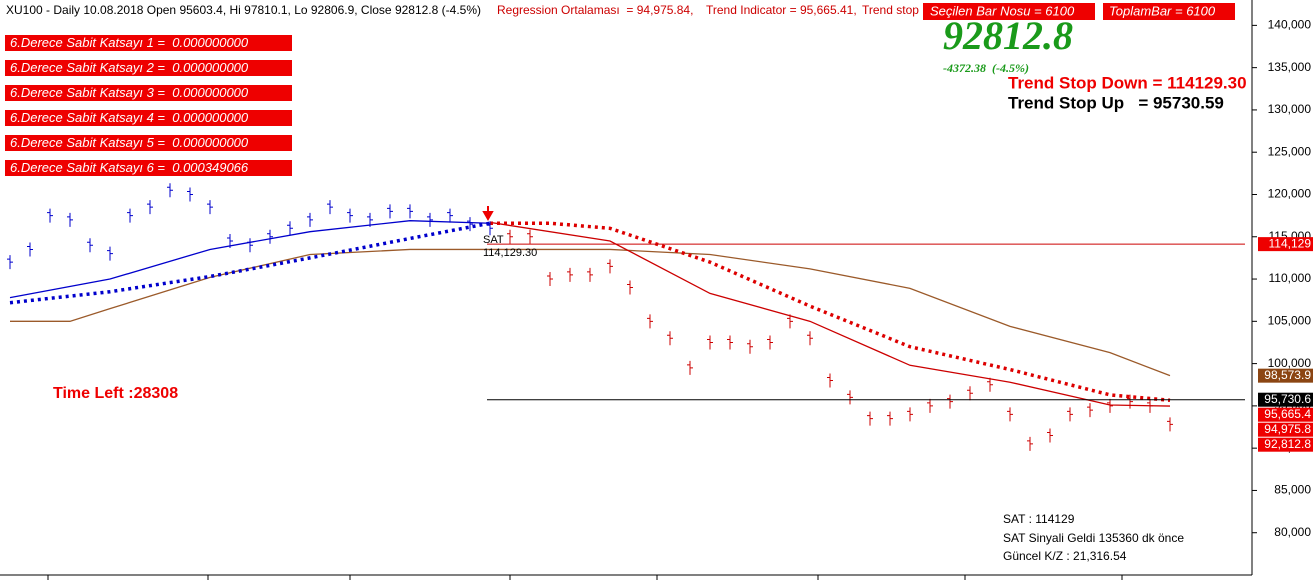  Describe the element at coordinates (250, 259) in the screenshot. I see `average-line` at that location.